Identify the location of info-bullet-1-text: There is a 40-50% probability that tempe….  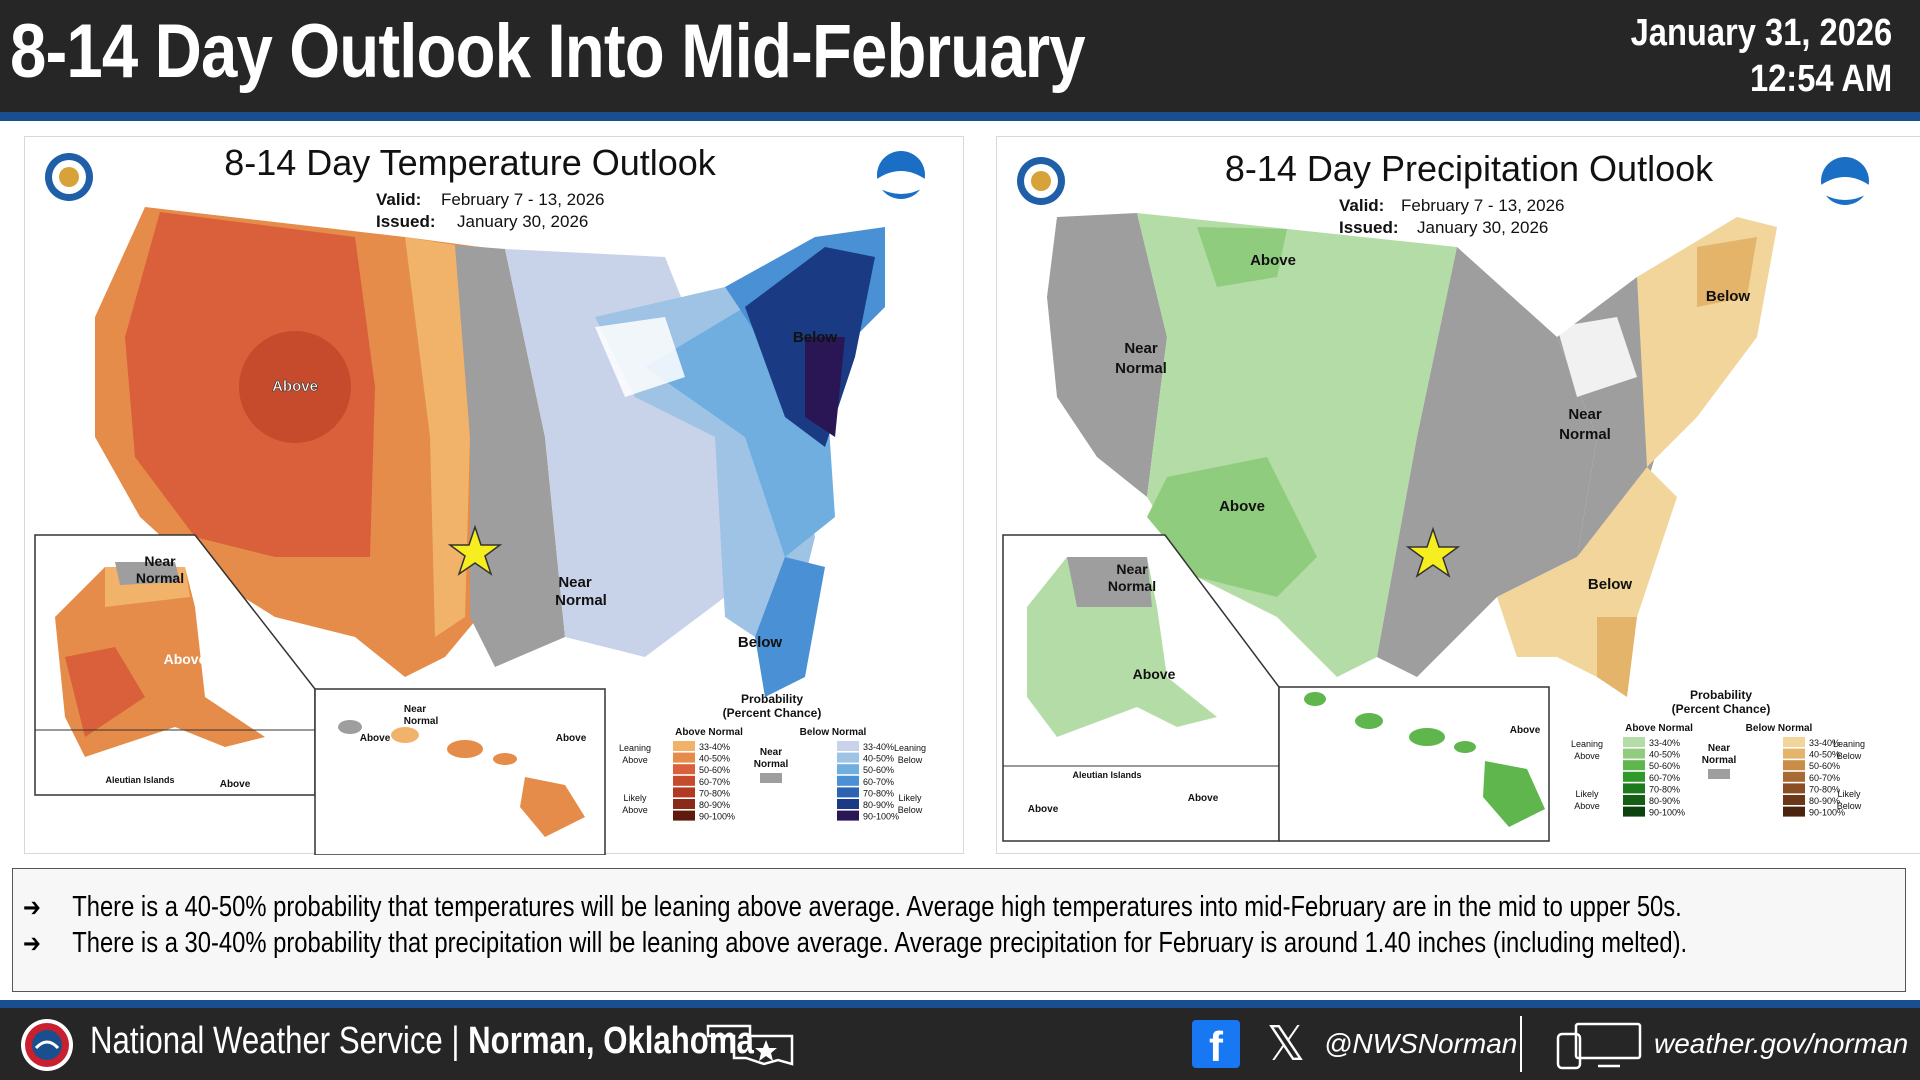
(877, 907).